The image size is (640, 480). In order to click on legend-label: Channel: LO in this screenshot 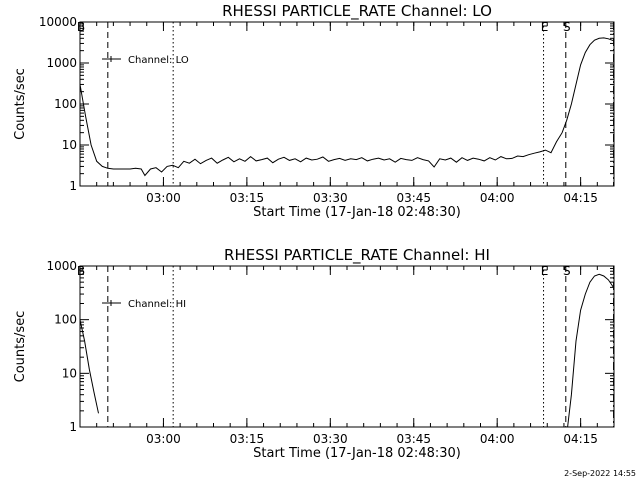, I will do `click(158, 60)`.